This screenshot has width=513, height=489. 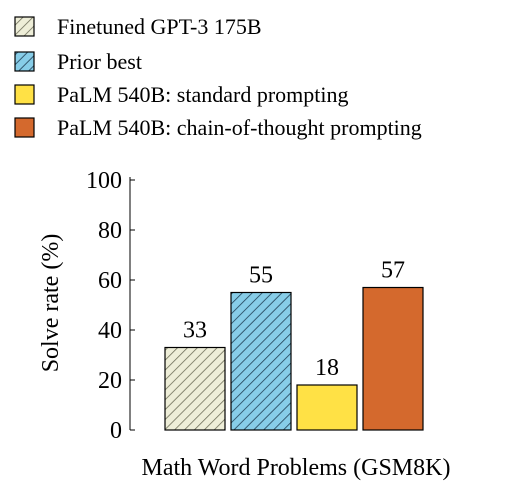 I want to click on y-tick-label: 100, so click(x=104, y=181).